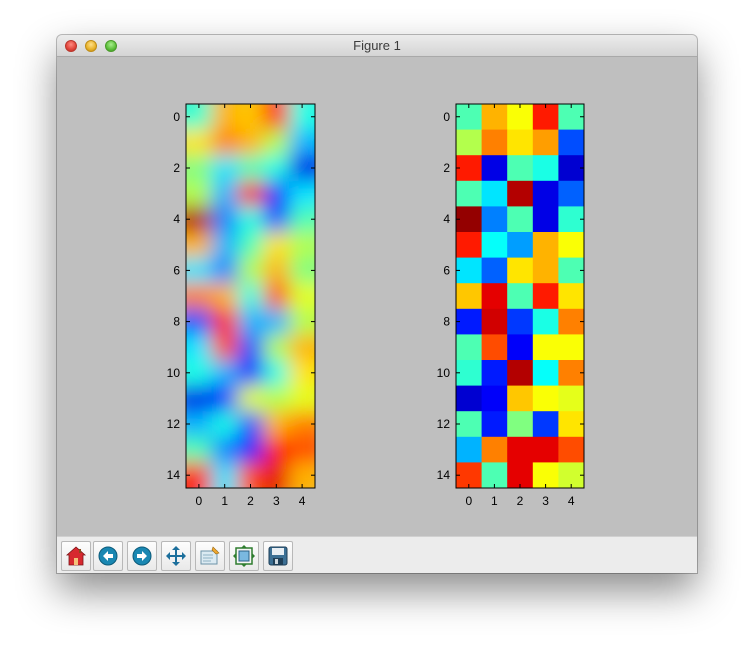 Image resolution: width=754 pixels, height=652 pixels. I want to click on zoom-rect-button, so click(210, 556).